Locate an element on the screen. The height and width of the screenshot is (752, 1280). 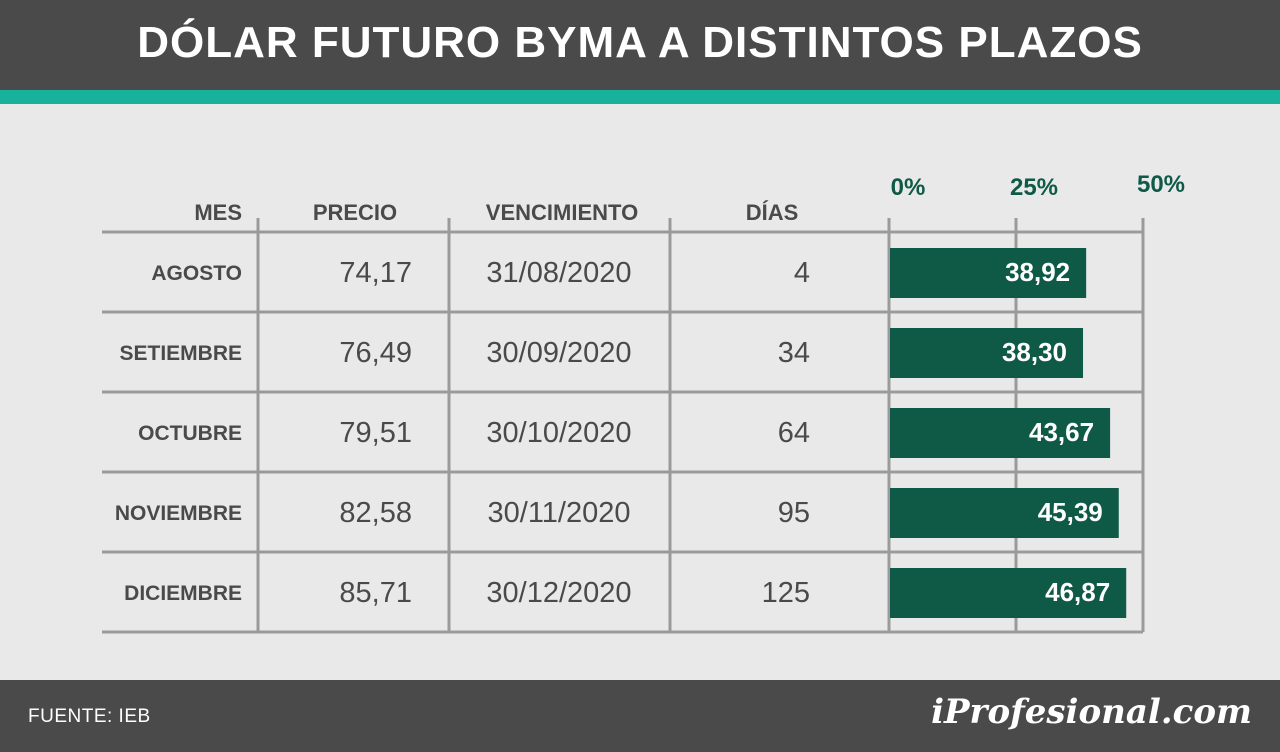
row-days: 125 is located at coordinates (786, 593).